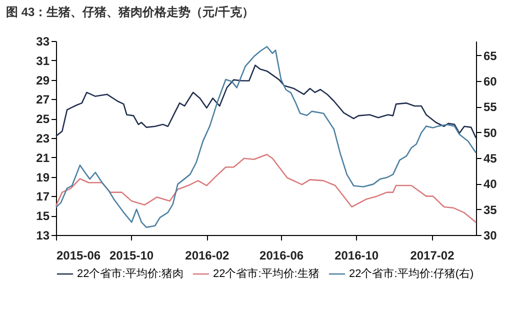 The height and width of the screenshot is (328, 527). What do you see at coordinates (130, 12) in the screenshot?
I see `chart-title: 图 43：生猪、仔猪、猪肉价格走势（元/千克）` at bounding box center [130, 12].